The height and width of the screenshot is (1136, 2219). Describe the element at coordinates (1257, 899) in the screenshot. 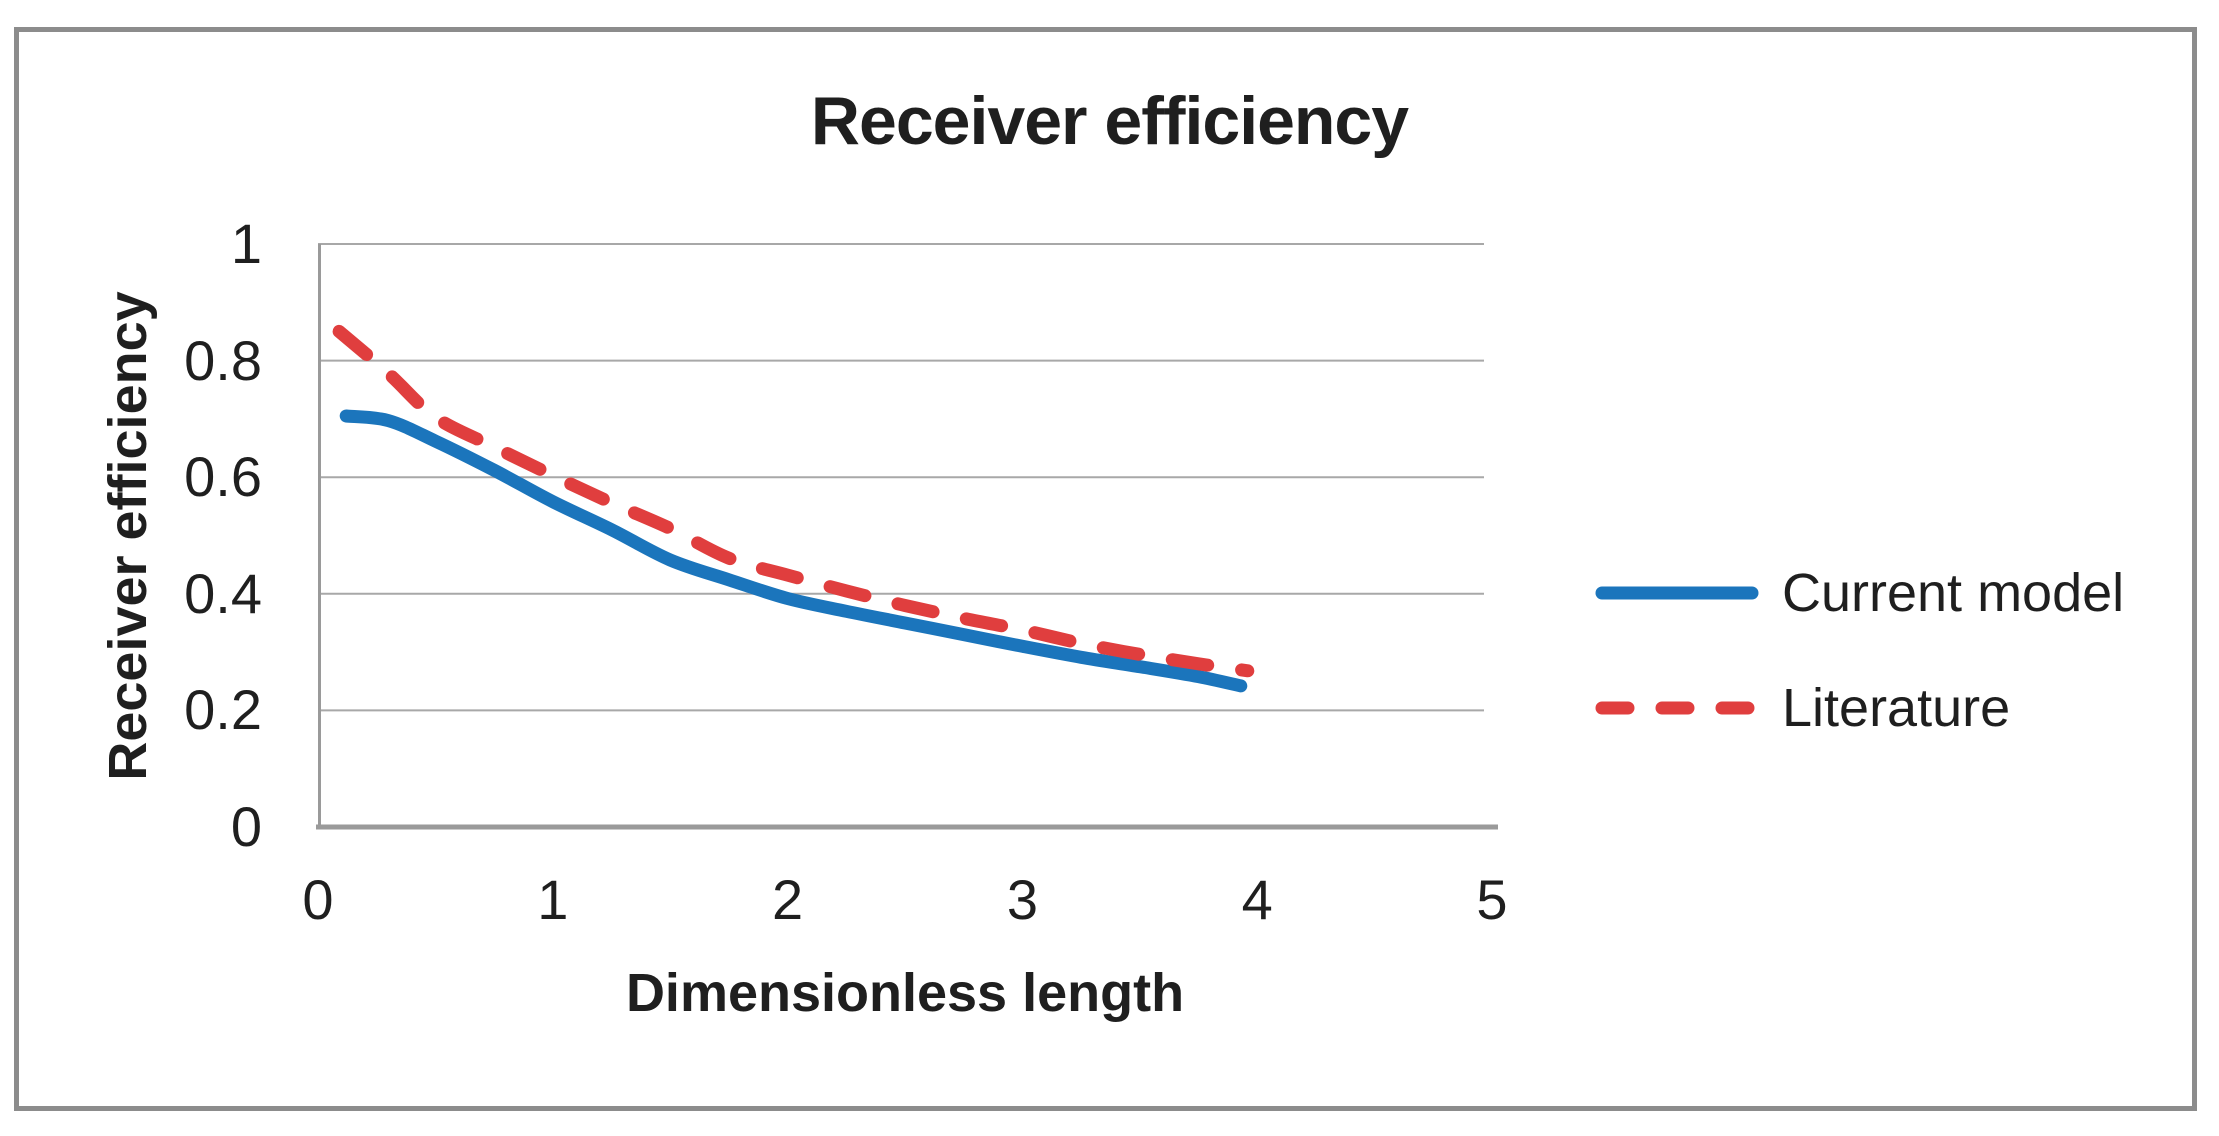

I see `x-tick-label: 4` at that location.